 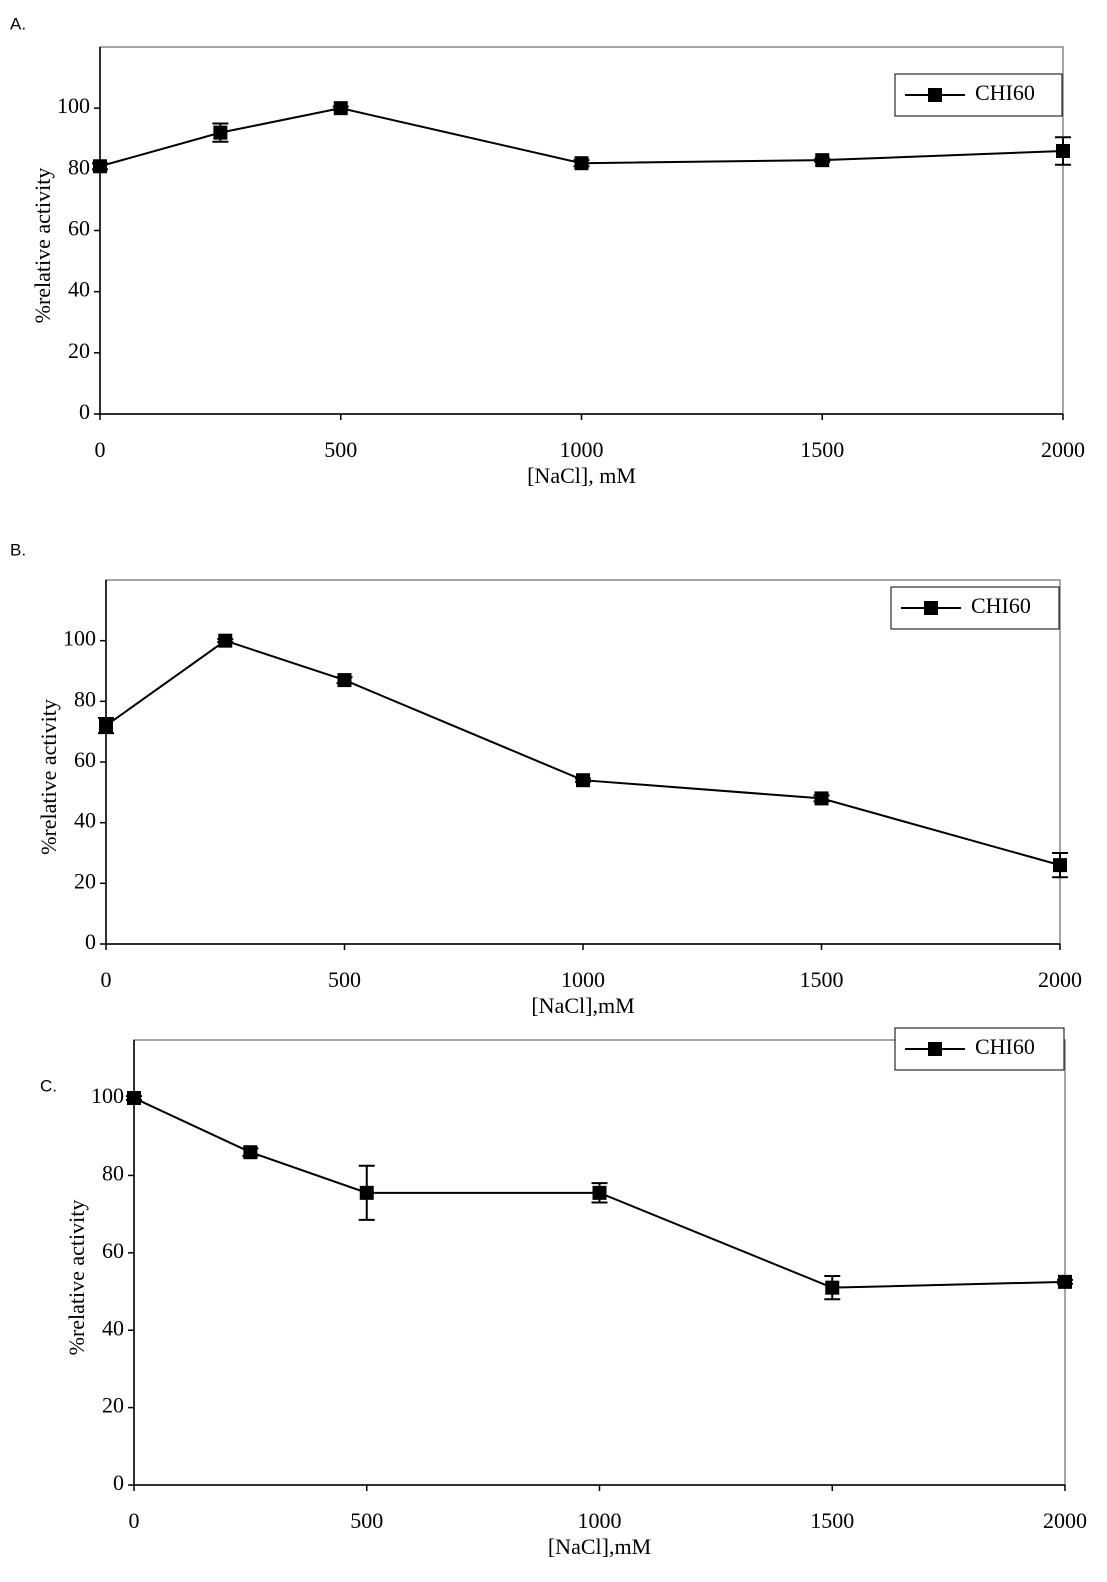 I want to click on x-axis-label: [NaCl], mM, so click(x=581, y=475).